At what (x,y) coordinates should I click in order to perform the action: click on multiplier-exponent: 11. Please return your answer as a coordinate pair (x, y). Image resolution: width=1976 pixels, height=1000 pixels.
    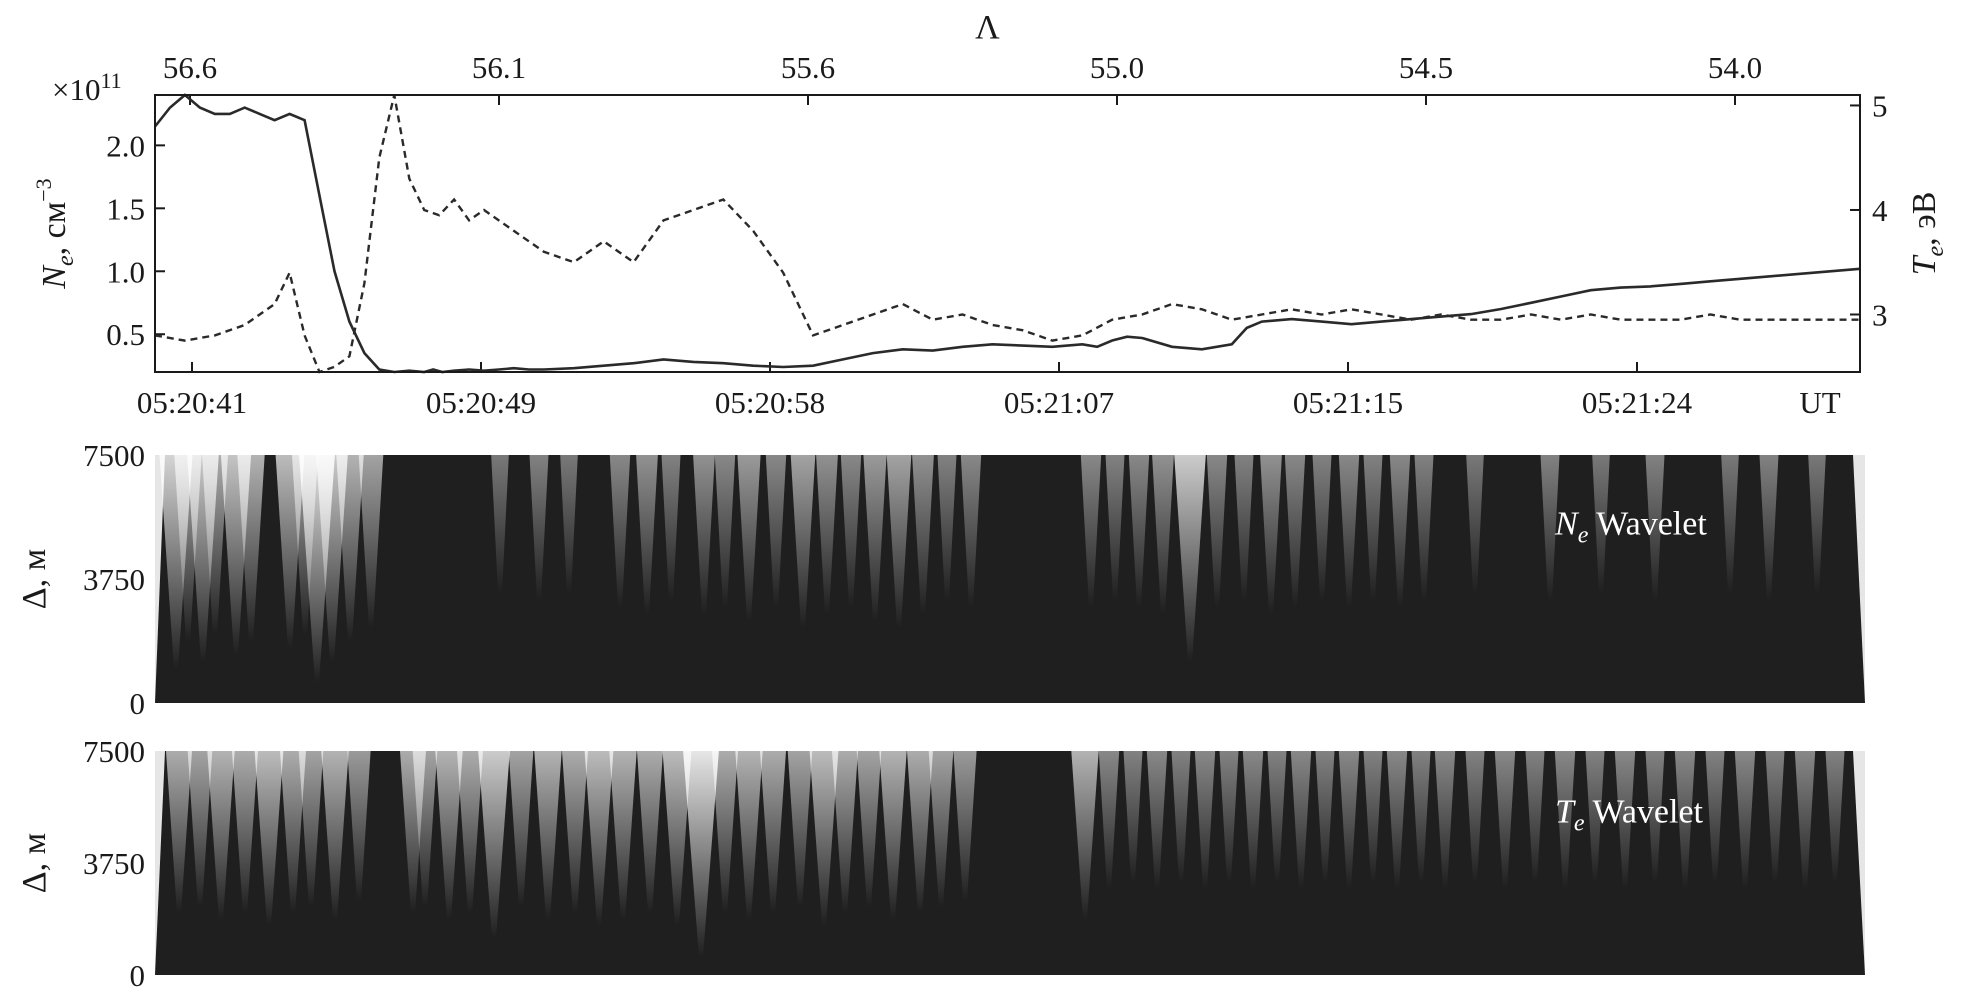
    Looking at the image, I should click on (110, 80).